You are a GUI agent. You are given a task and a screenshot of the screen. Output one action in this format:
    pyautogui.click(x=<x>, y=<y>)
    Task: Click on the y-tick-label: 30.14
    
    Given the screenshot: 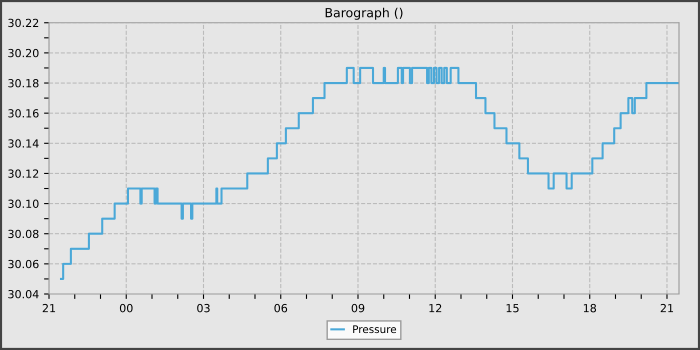 What is the action you would take?
    pyautogui.click(x=23, y=143)
    